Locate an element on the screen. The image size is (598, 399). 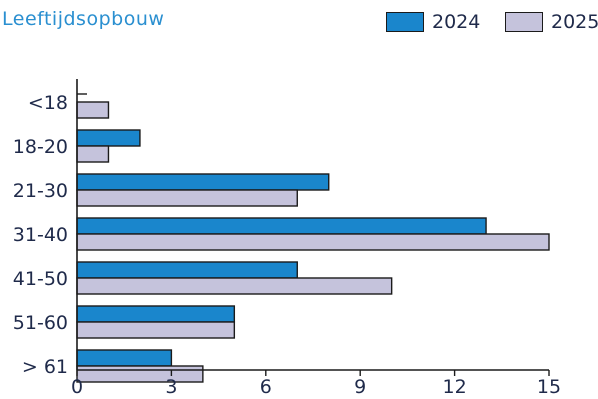
y-tick-label: 41-50 is located at coordinates (40, 279).